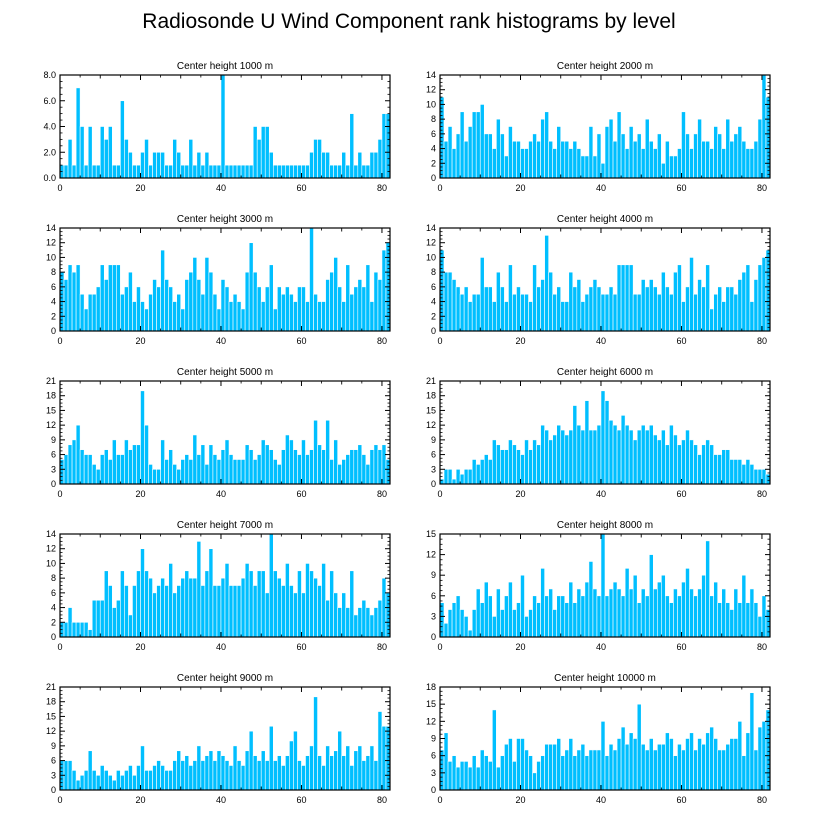  Describe the element at coordinates (53, 578) in the screenshot. I see `y-tick-label: 8` at that location.